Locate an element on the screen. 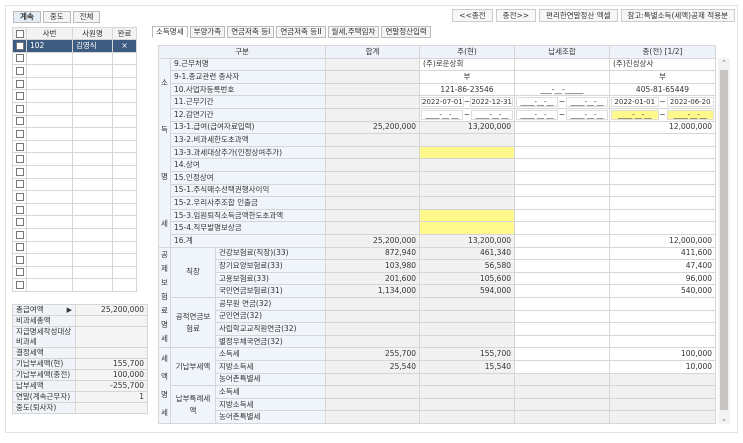  employee-row: 102 김영식 × is located at coordinates (74, 46).